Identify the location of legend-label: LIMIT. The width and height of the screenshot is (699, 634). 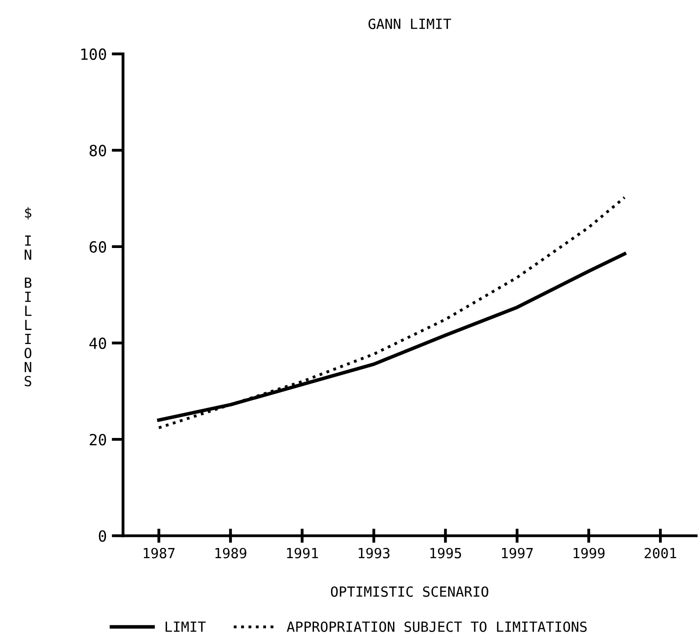
(186, 627).